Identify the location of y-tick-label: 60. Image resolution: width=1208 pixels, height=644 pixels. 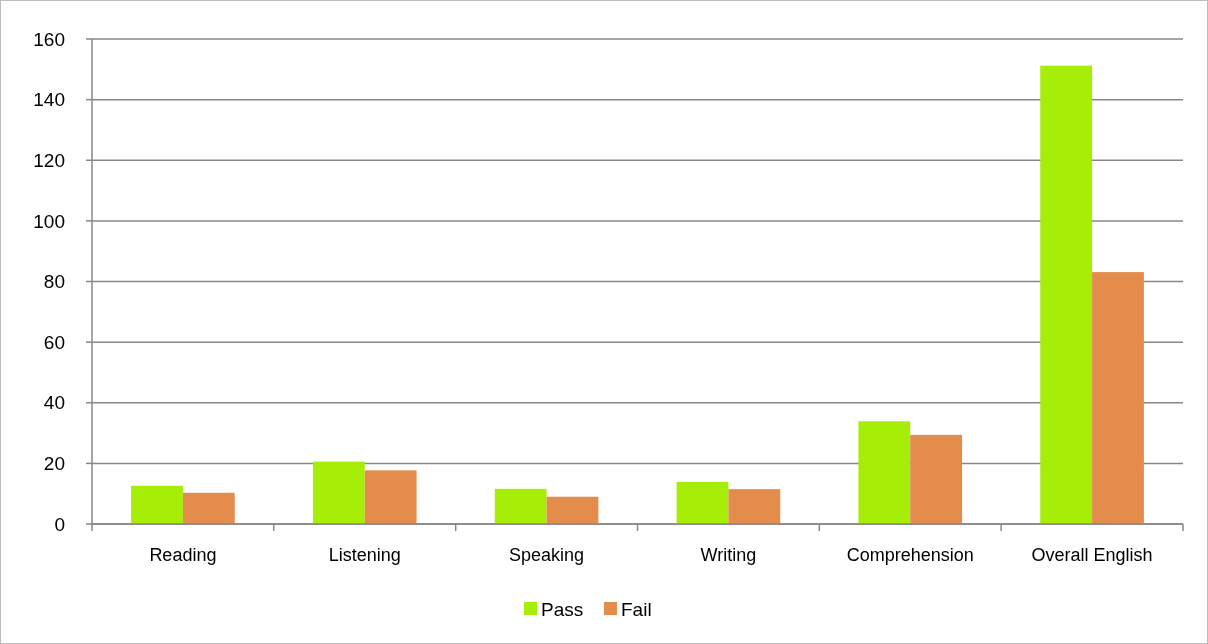
(54, 342).